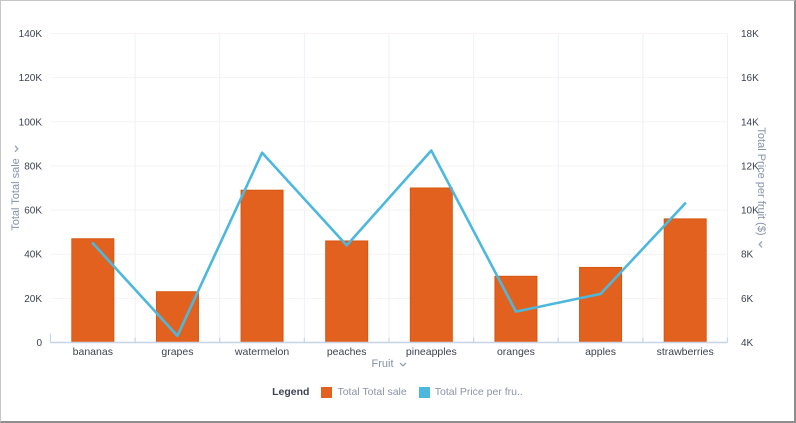  Describe the element at coordinates (478, 392) in the screenshot. I see `legend-label-price-per-fruit: Total Price per fru..` at that location.